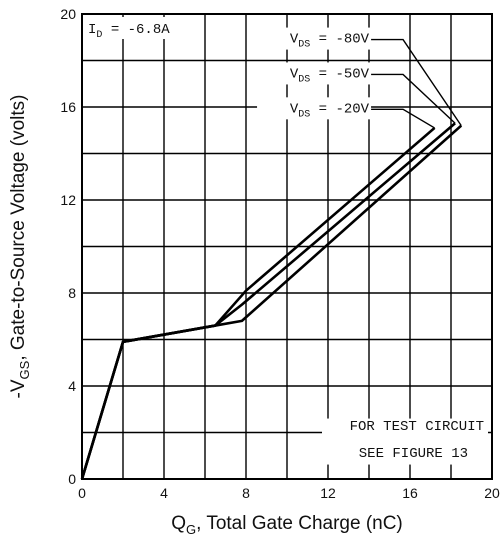  Describe the element at coordinates (330, 75) in the screenshot. I see `series-label-2: VDS = -50V` at that location.